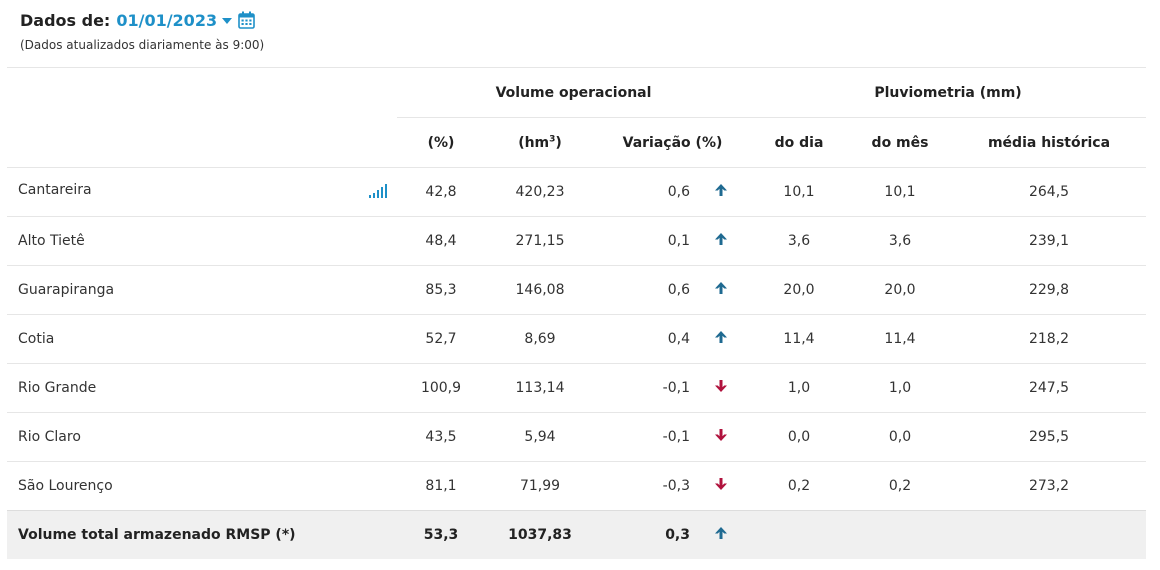  I want to click on table-row: Cotia 52,7 8,69 0,4 11,4 11,4 218,2, so click(577, 339).